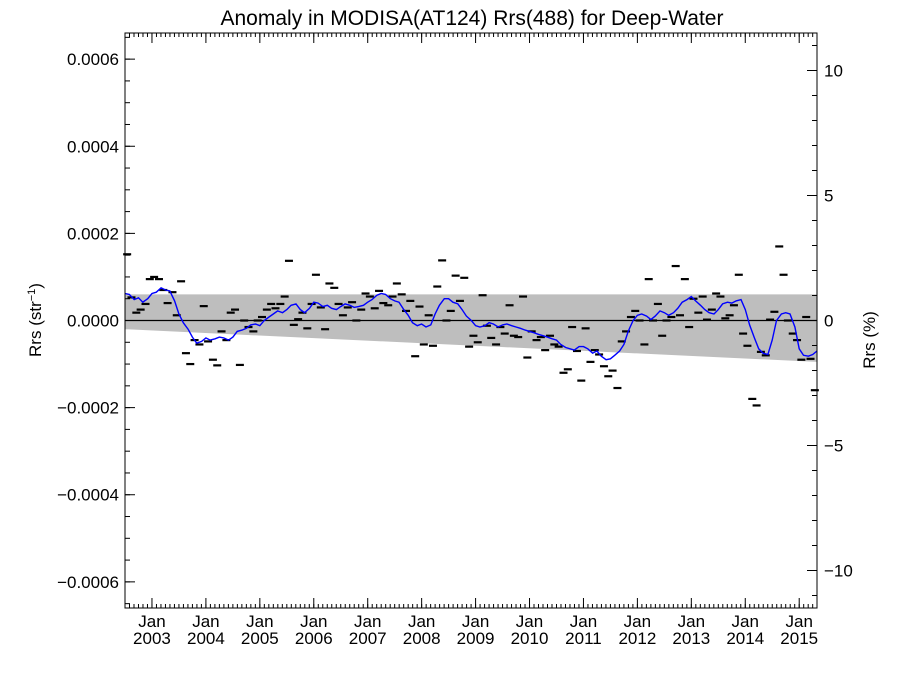 The width and height of the screenshot is (900, 675). What do you see at coordinates (583, 638) in the screenshot?
I see `x-tick-label-year: 2011` at bounding box center [583, 638].